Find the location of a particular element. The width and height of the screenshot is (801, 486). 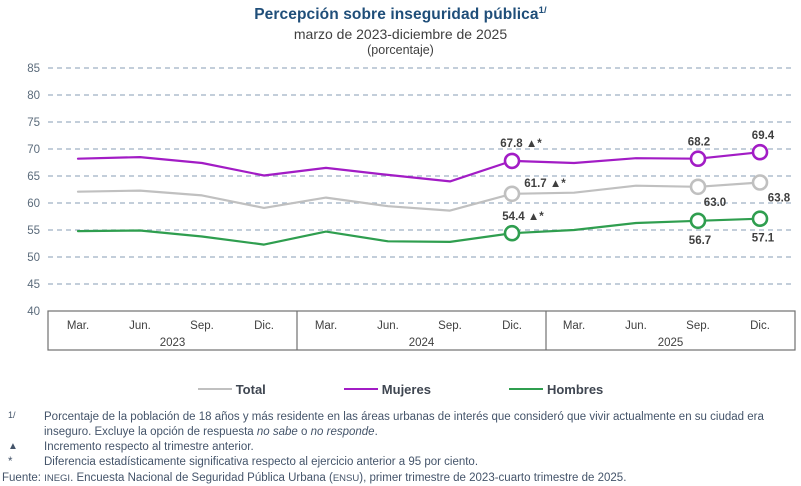

data-point-label: 67.8 ▲* is located at coordinates (521, 144).